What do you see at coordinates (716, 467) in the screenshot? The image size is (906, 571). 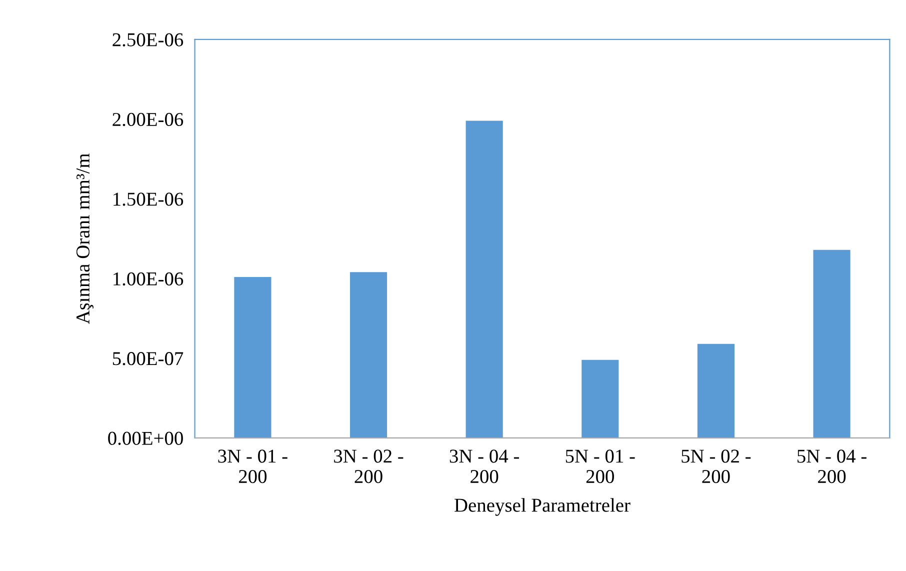 I see `x-tick-label: 5N - 02 - 200` at bounding box center [716, 467].